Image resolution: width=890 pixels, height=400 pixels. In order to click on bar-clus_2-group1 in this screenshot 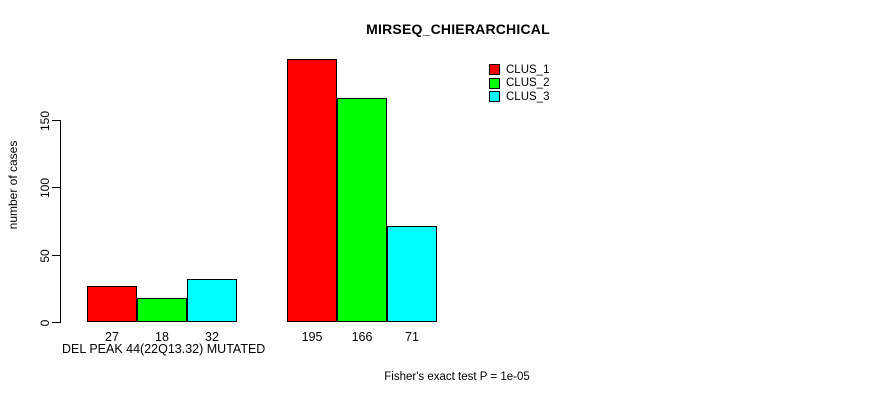, I will do `click(162, 310)`.